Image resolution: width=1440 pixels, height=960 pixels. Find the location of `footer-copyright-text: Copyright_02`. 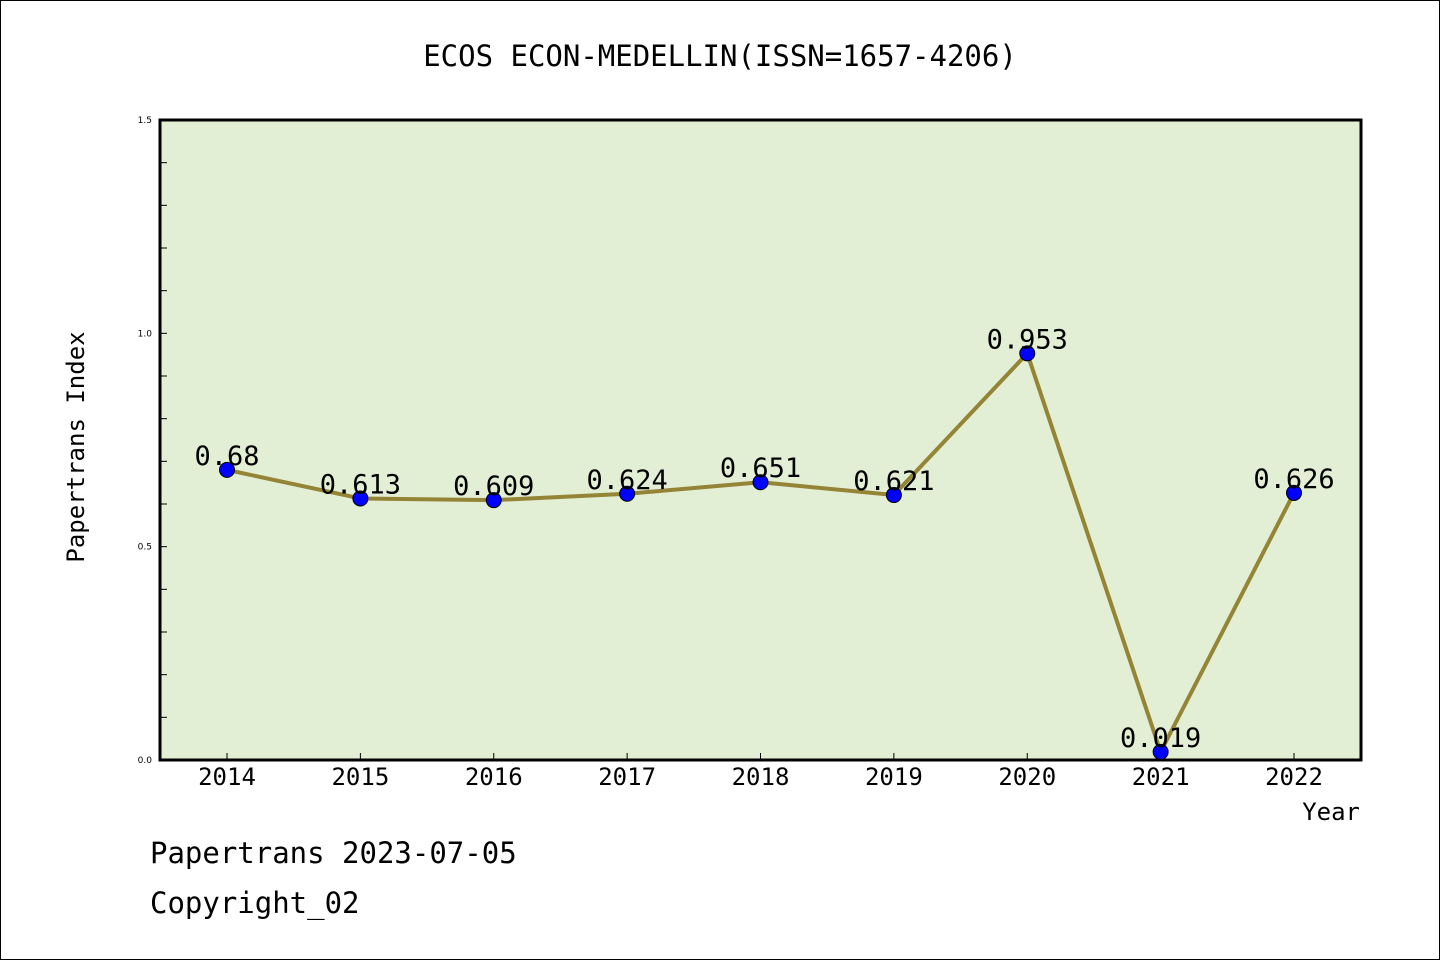

footer-copyright-text: Copyright_02 is located at coordinates (255, 903).